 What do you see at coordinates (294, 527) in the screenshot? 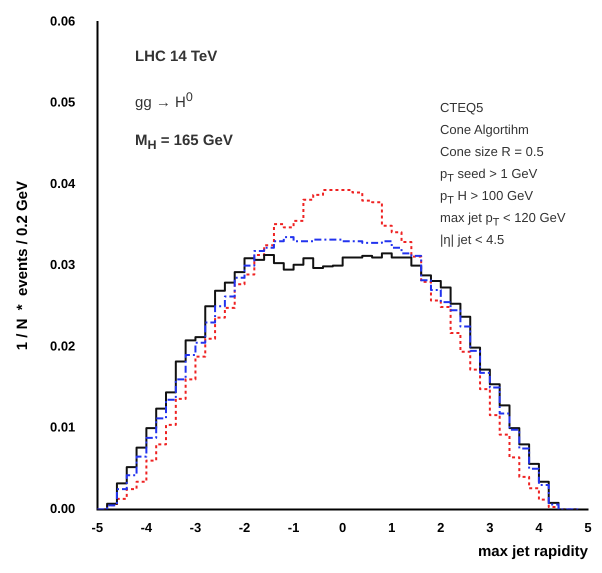
I see `x-tick-label: -1` at bounding box center [294, 527].